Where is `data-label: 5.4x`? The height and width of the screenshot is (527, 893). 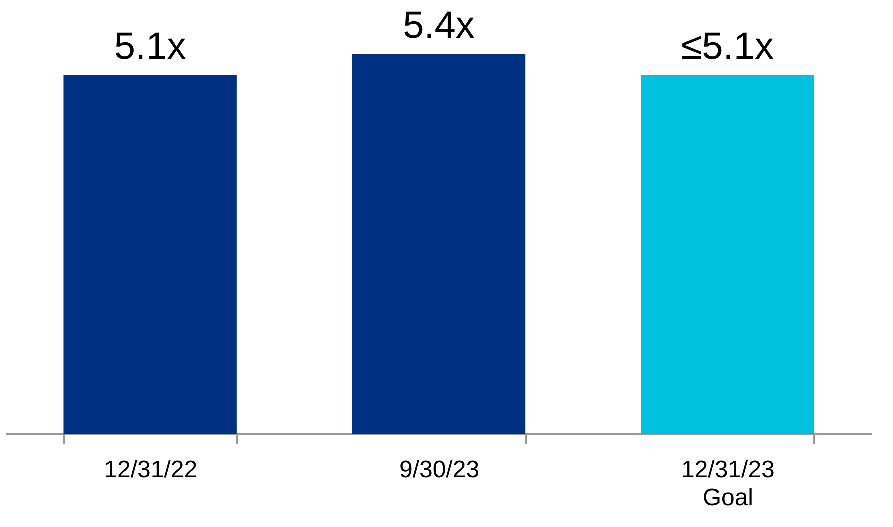
data-label: 5.4x is located at coordinates (439, 26).